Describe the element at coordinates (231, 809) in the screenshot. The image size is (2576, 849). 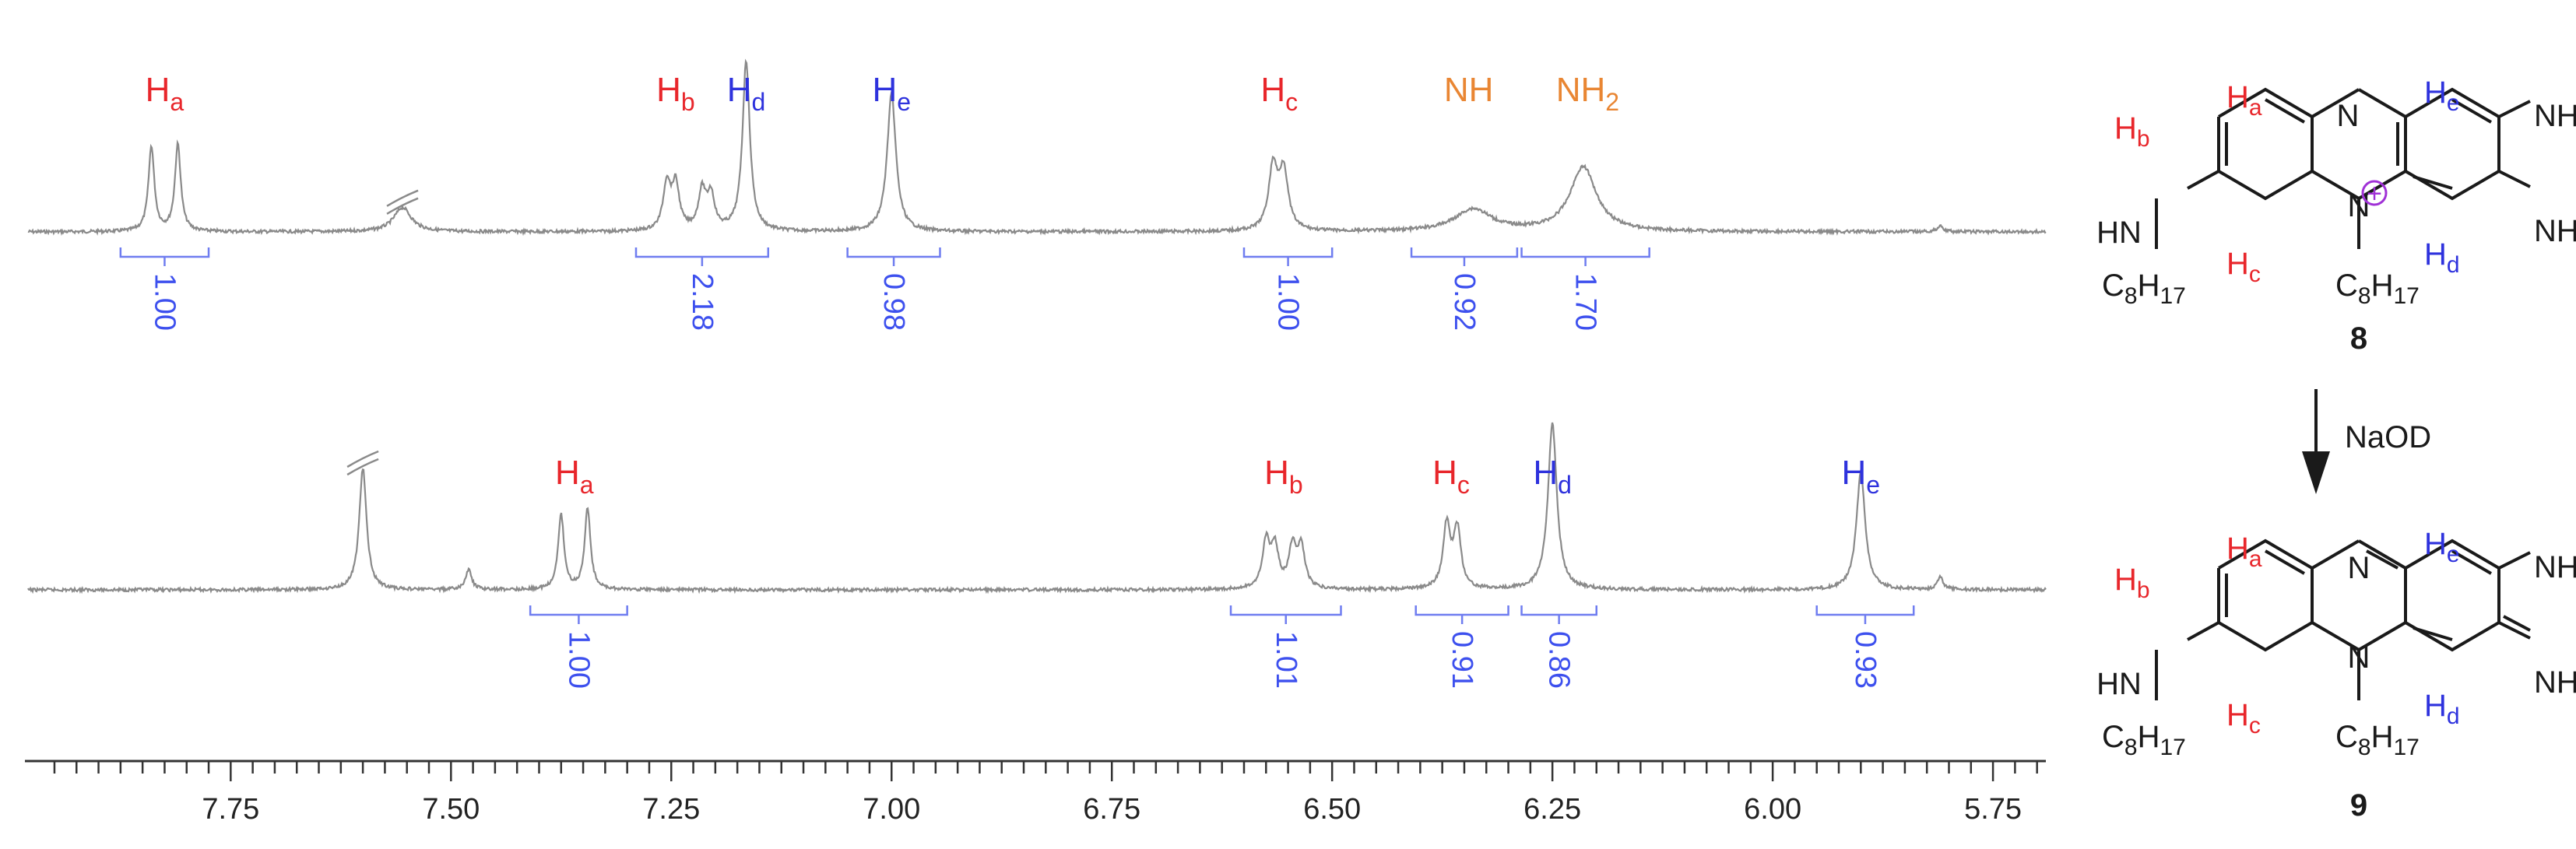
I see `axis-tick-label: 7.75` at that location.